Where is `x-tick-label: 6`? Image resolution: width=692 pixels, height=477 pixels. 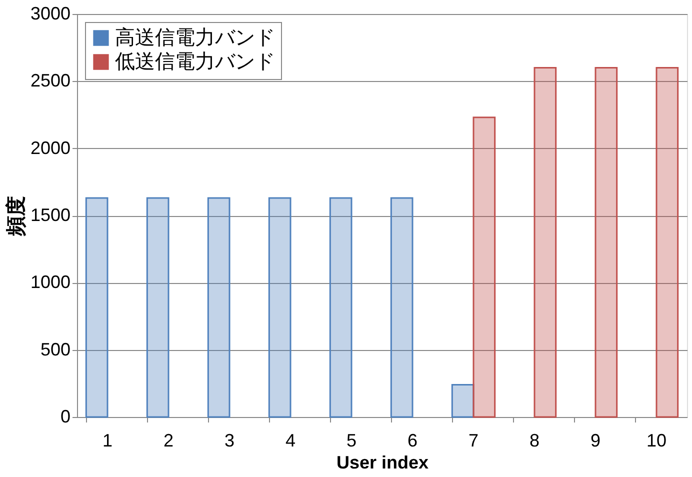
x-tick-label: 6 is located at coordinates (412, 440).